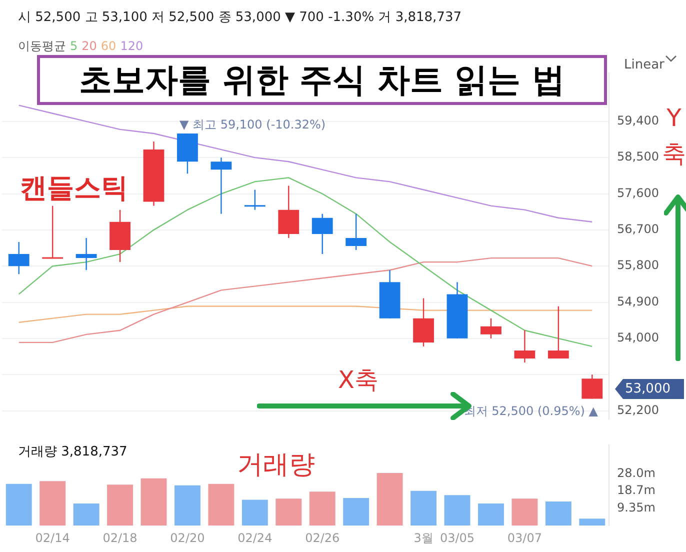  I want to click on y-tick-label: 9.35m, so click(636, 507).